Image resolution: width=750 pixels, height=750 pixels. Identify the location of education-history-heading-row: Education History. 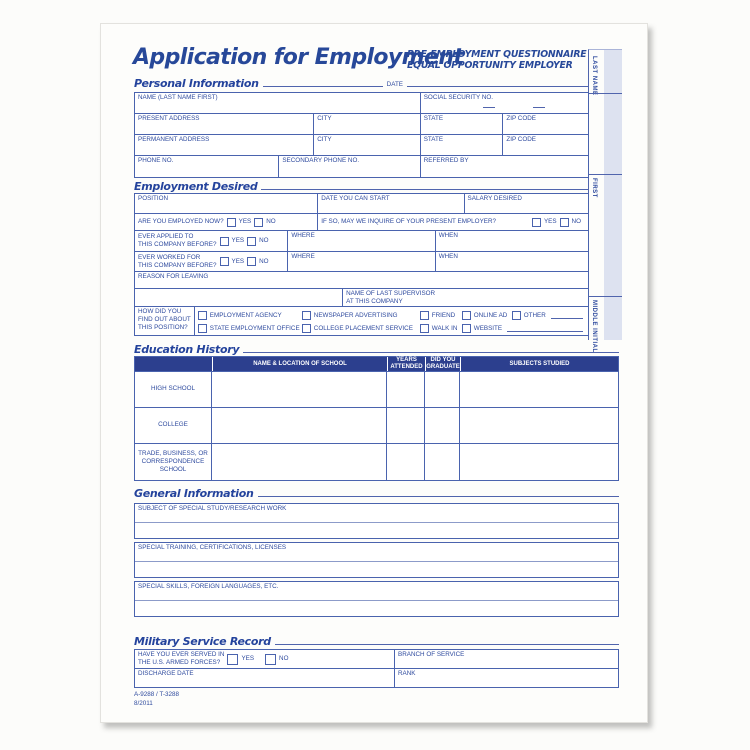
(376, 349).